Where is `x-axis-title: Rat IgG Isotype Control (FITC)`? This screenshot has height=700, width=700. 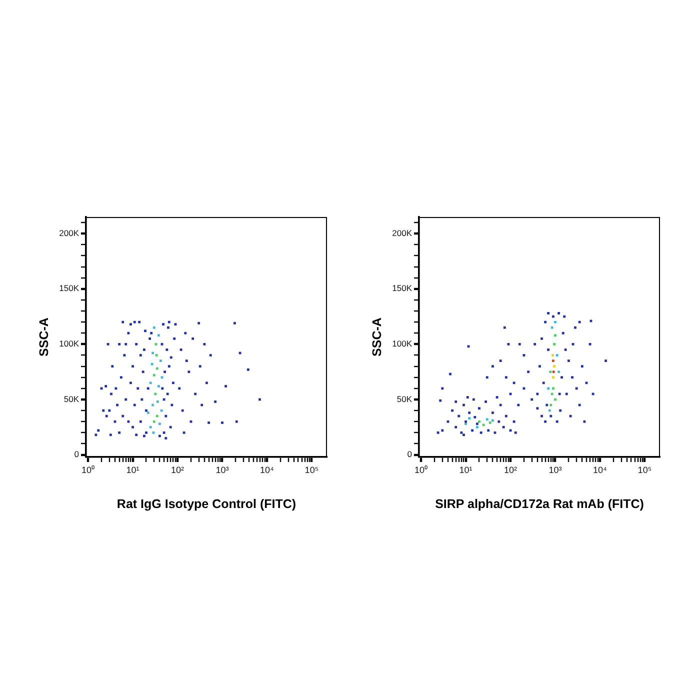
x-axis-title: Rat IgG Isotype Control (FITC) is located at coordinates (206, 503).